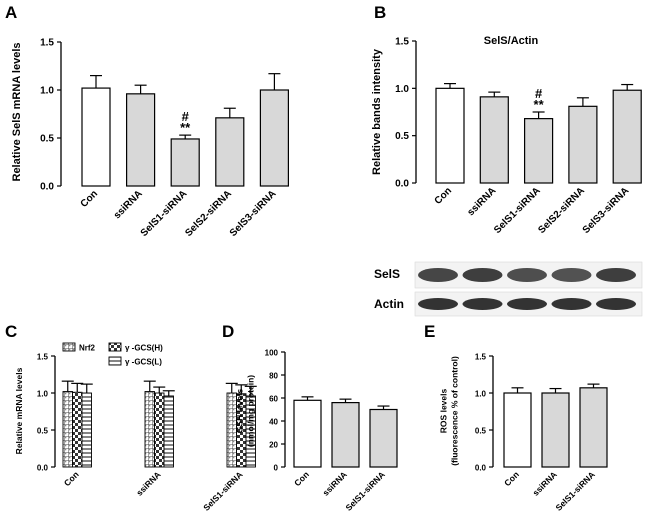  I want to click on y-axis-label-line: Relative mRNA levels, so click(19, 410).